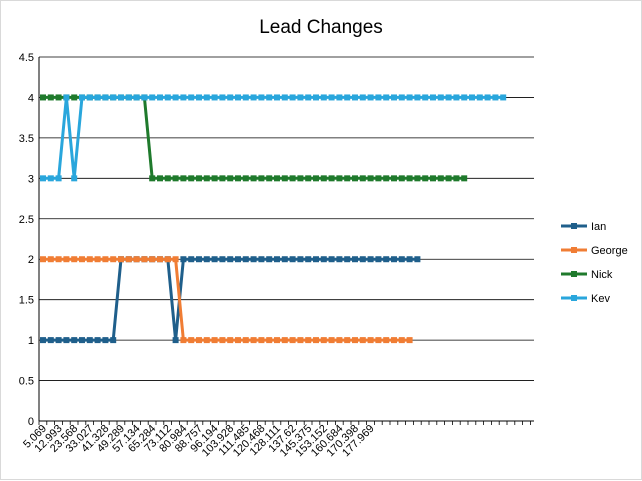  Describe the element at coordinates (602, 275) in the screenshot. I see `legend-label: Nick` at that location.